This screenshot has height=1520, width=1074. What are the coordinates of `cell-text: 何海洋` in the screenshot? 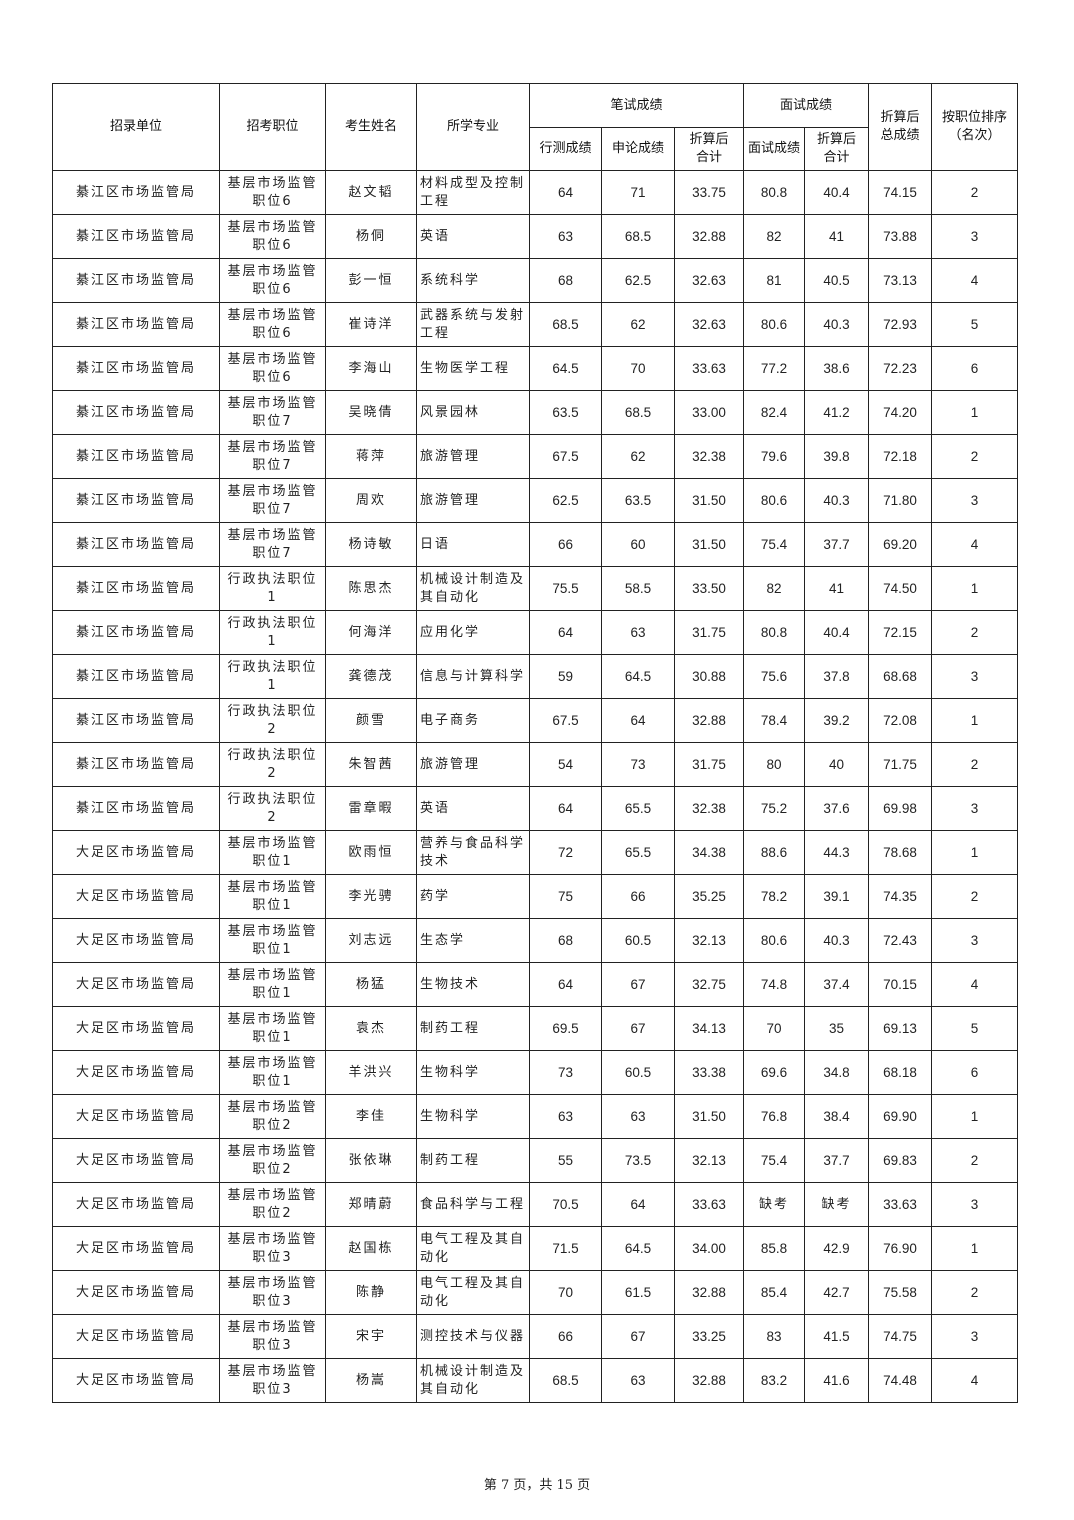 It's located at (371, 632).